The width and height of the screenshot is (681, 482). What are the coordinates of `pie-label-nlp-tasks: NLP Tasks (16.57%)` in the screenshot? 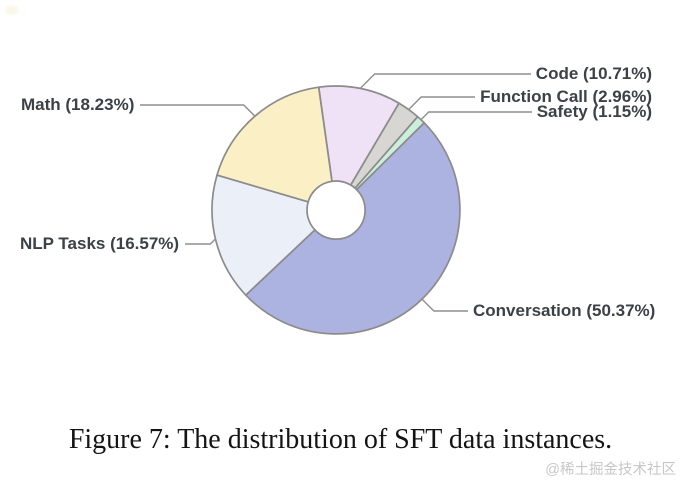 It's located at (100, 243).